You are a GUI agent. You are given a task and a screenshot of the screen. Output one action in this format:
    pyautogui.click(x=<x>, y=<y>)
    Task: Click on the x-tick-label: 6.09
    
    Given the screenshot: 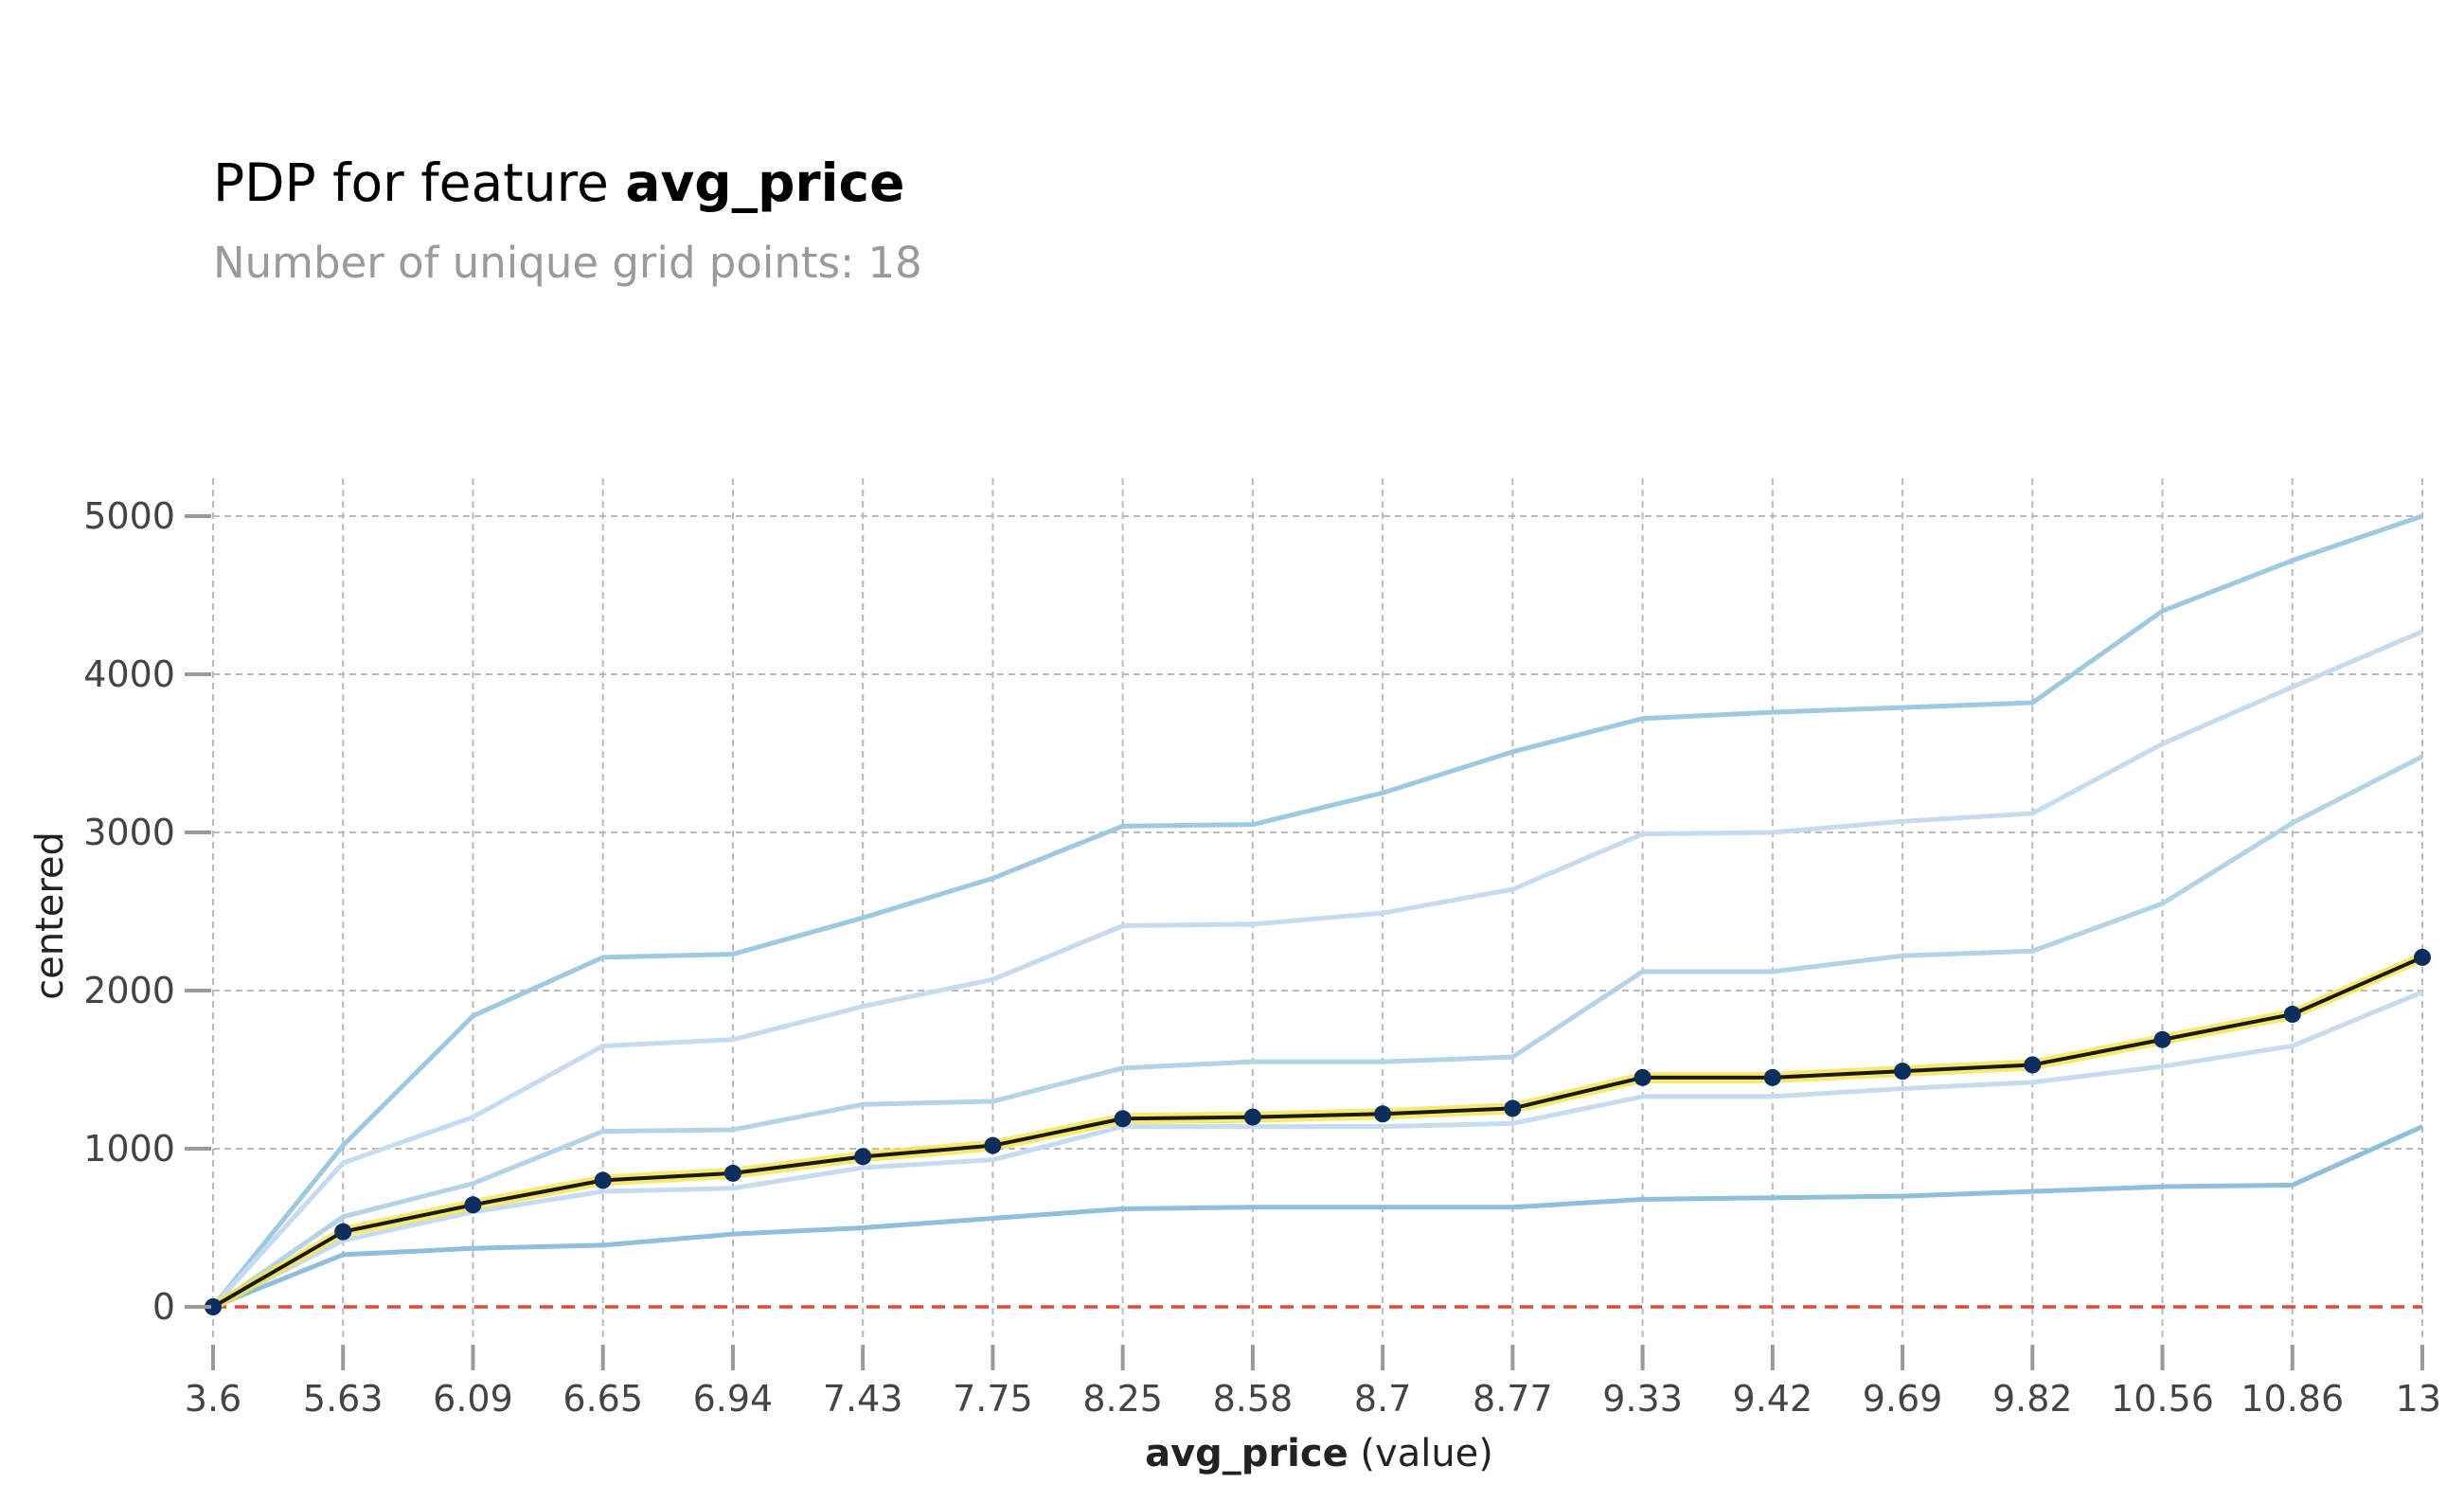 What is the action you would take?
    pyautogui.click(x=473, y=1399)
    